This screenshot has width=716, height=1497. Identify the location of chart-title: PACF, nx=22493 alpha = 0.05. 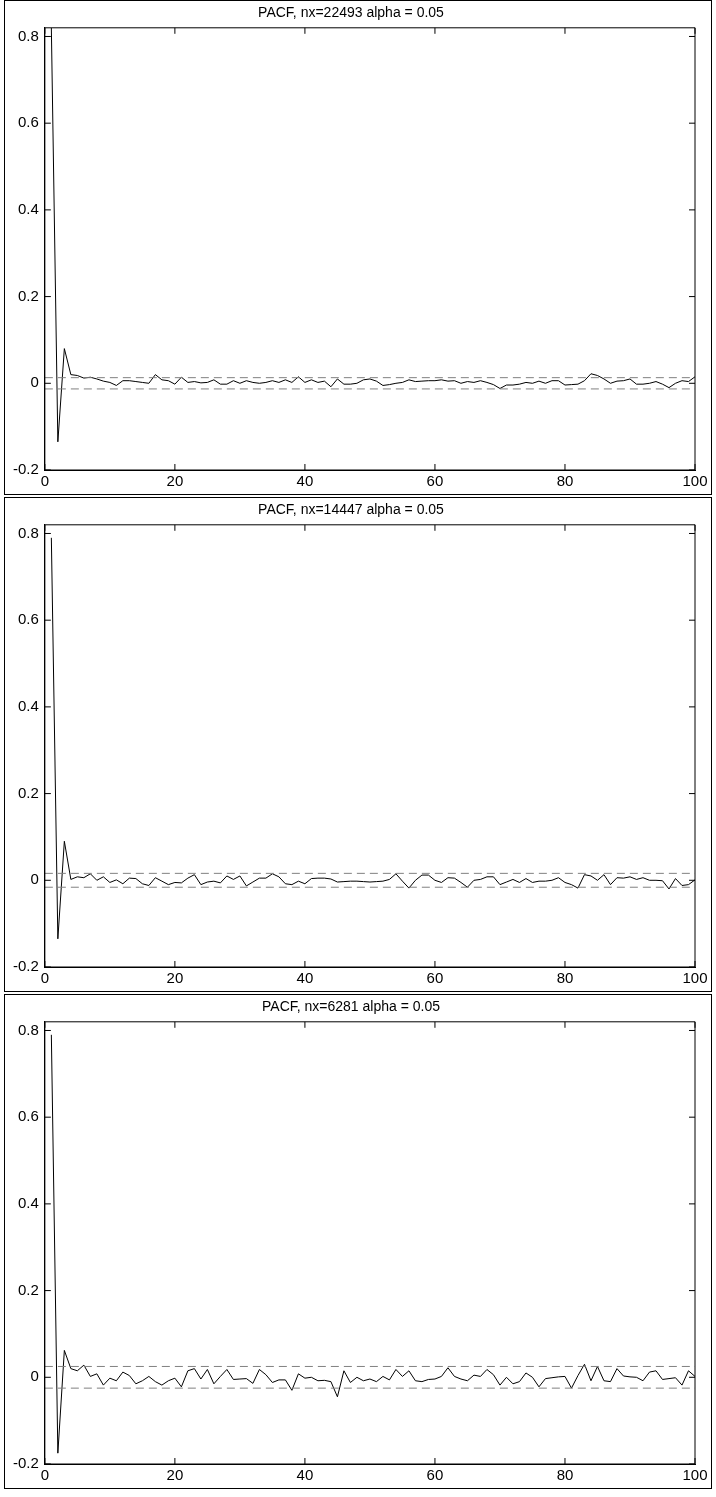
(351, 12).